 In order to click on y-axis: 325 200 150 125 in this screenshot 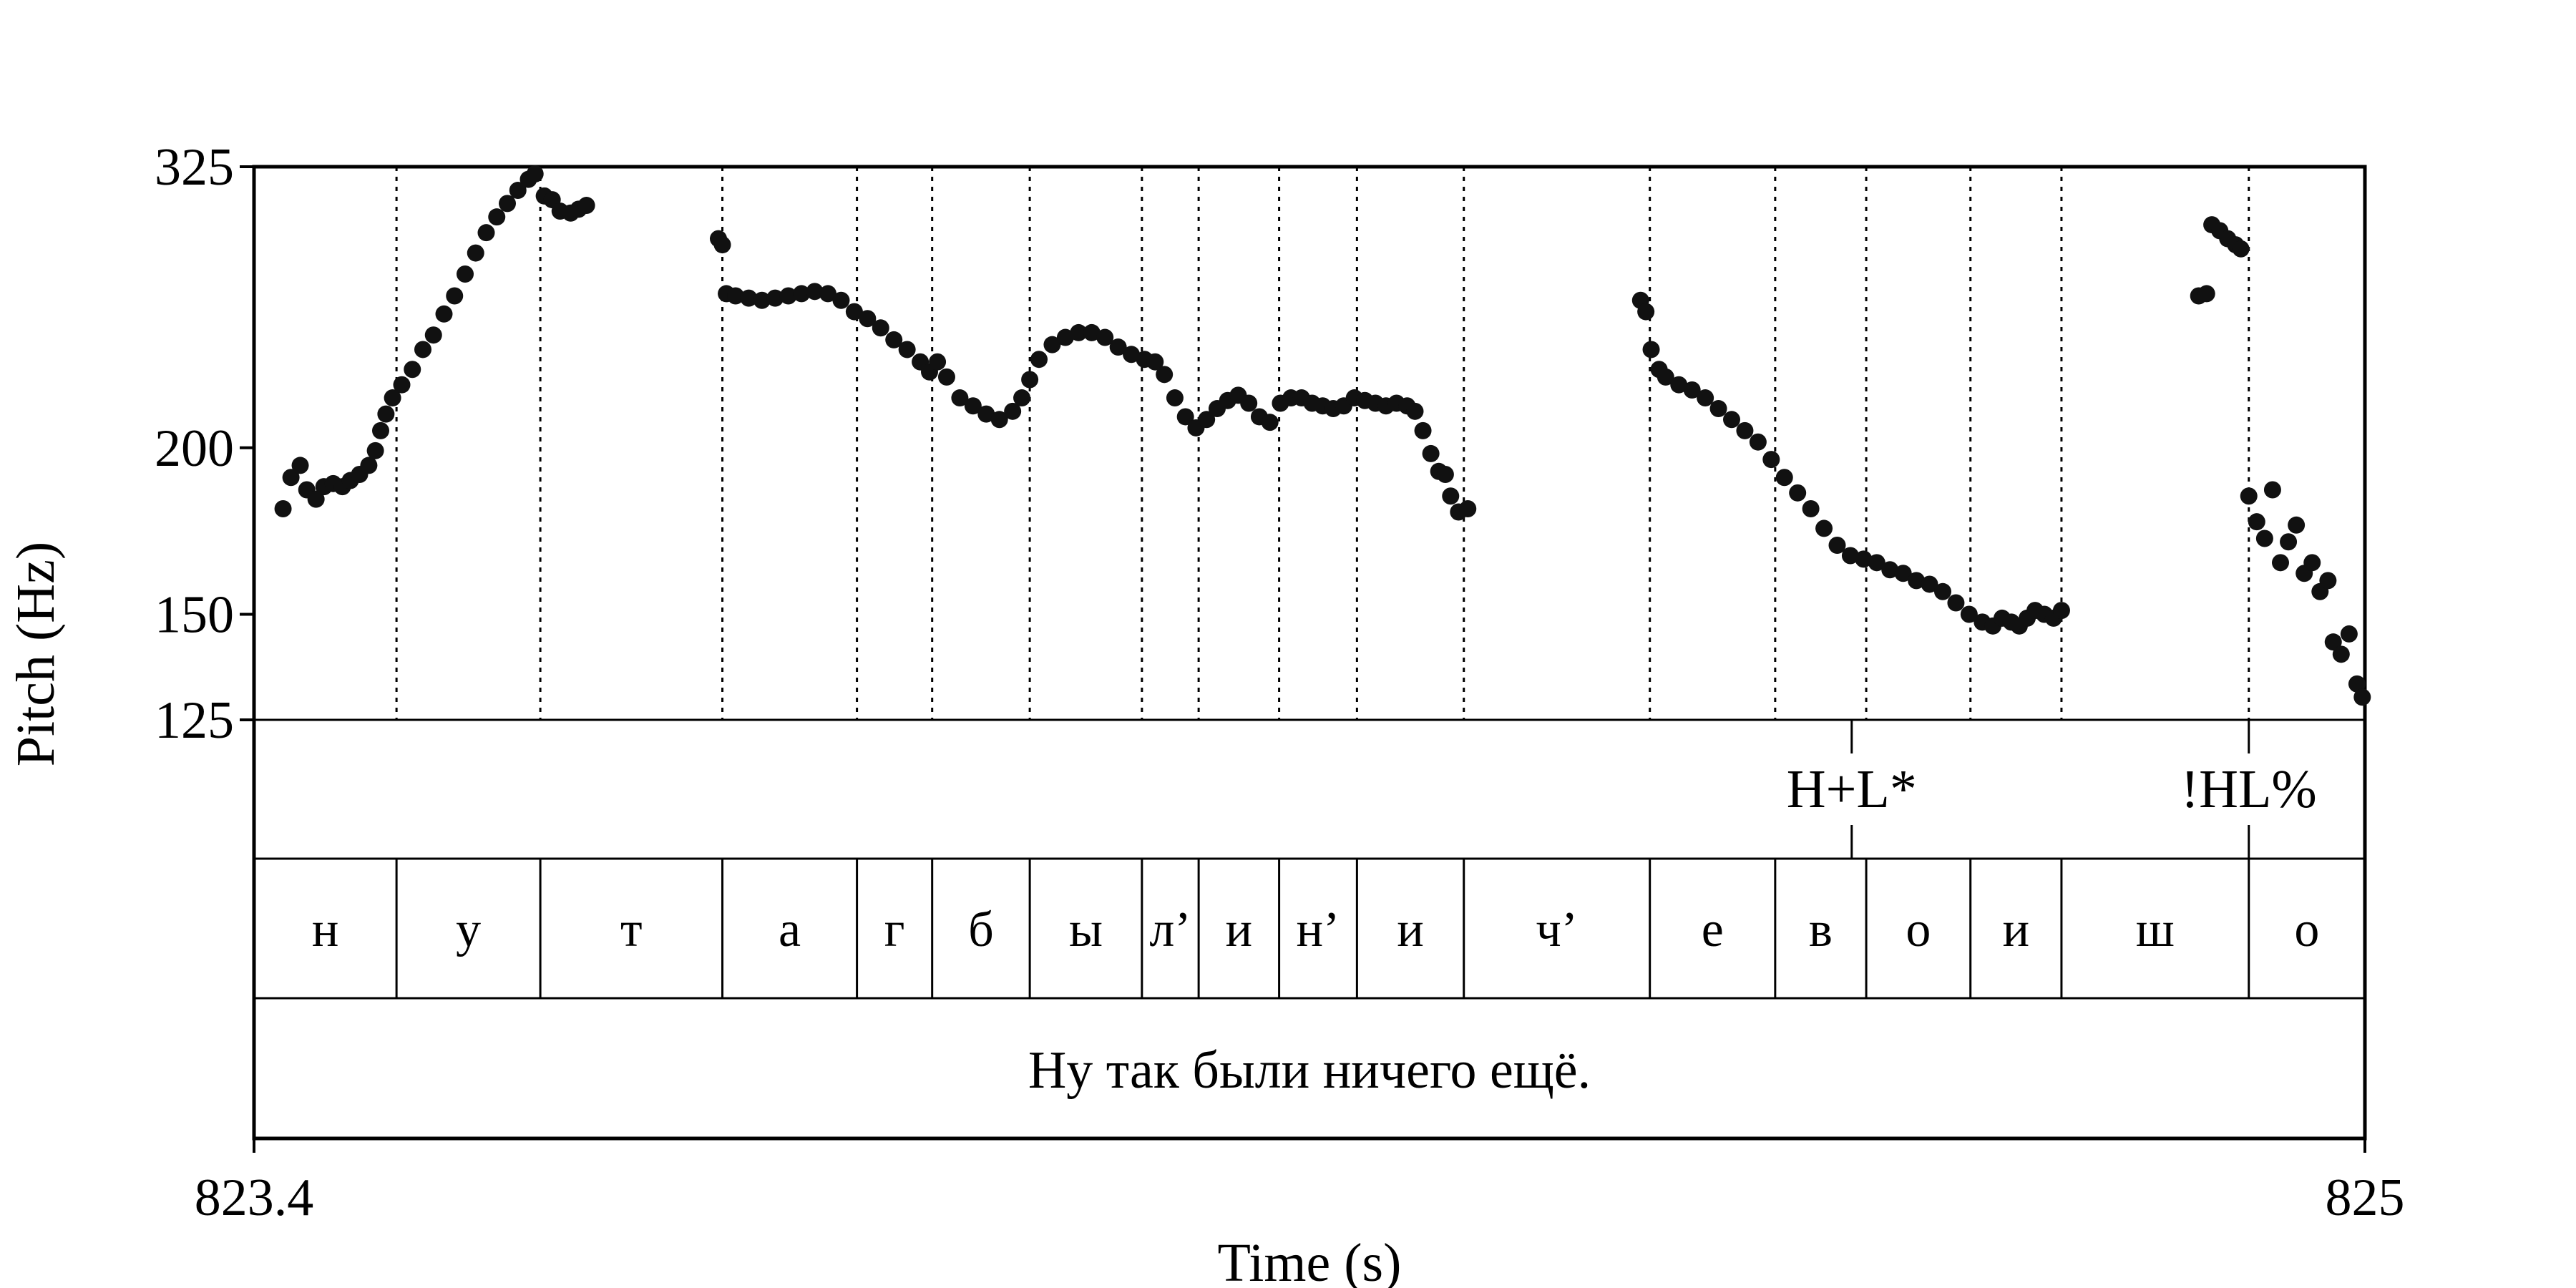, I will do `click(204, 444)`.